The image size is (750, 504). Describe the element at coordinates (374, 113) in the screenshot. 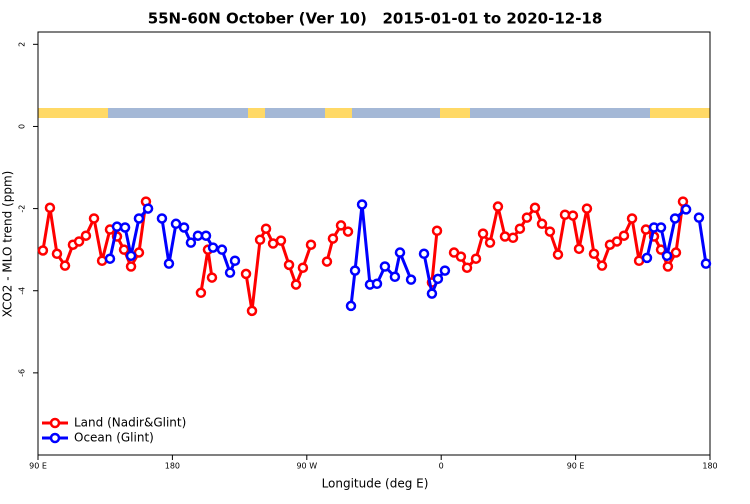

I see `land-mask-strip` at that location.